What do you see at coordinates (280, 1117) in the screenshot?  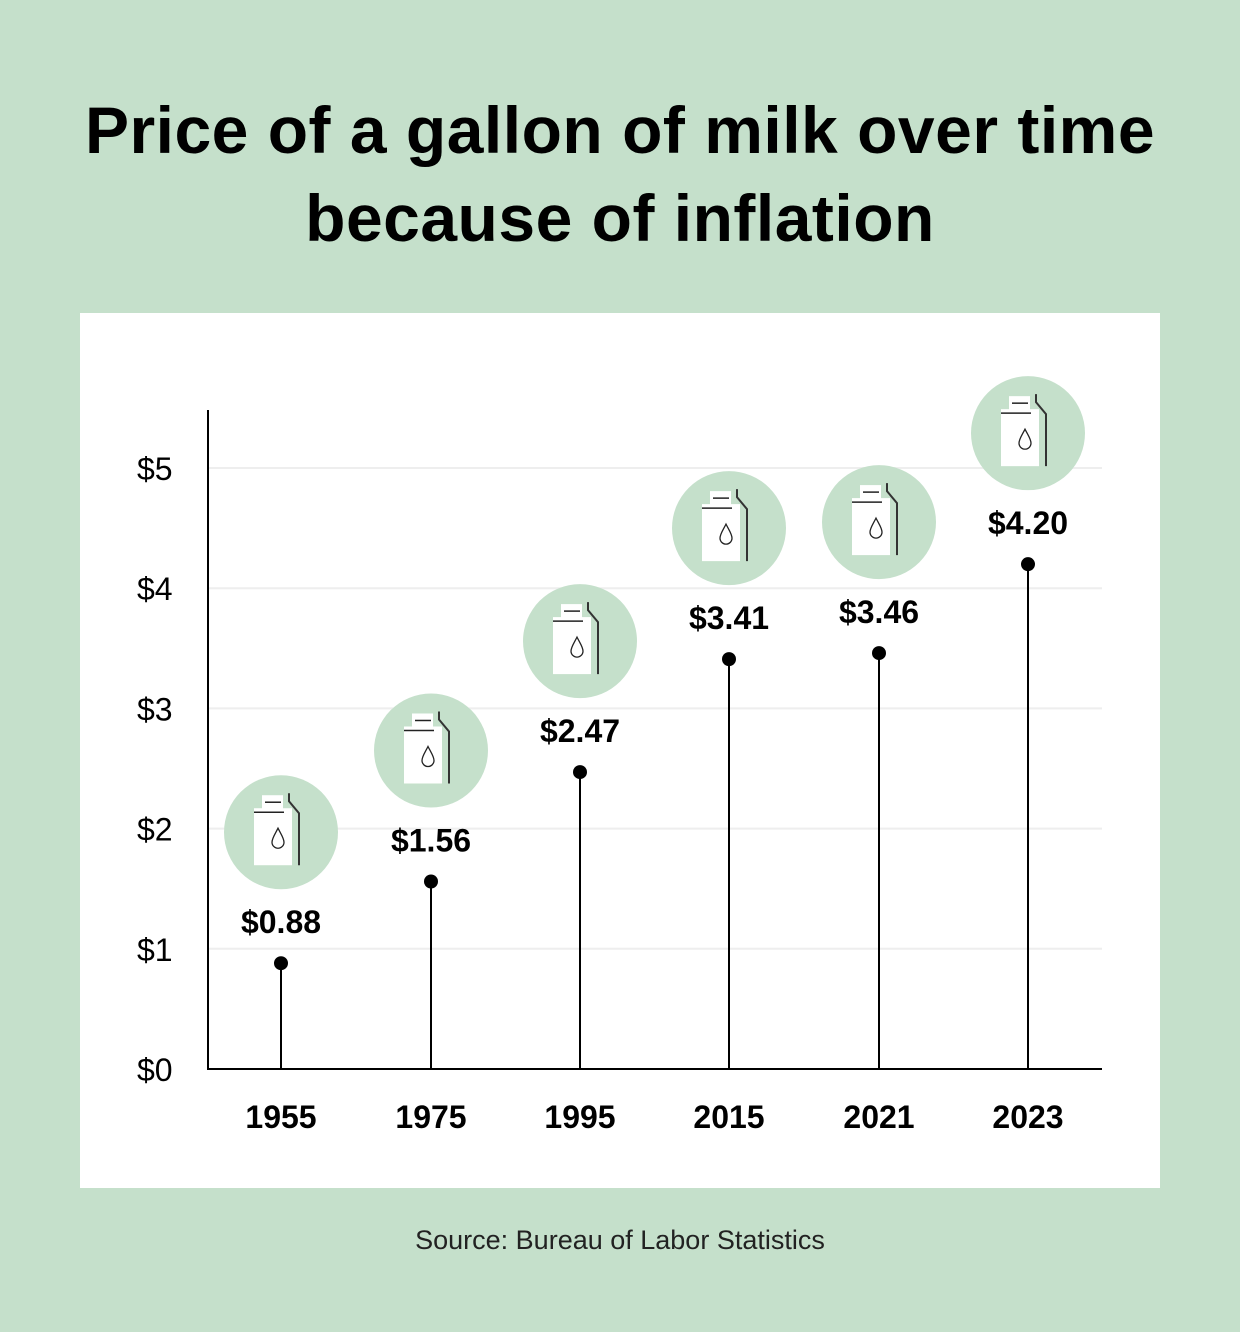 I see `x-tick-label: 1955` at bounding box center [280, 1117].